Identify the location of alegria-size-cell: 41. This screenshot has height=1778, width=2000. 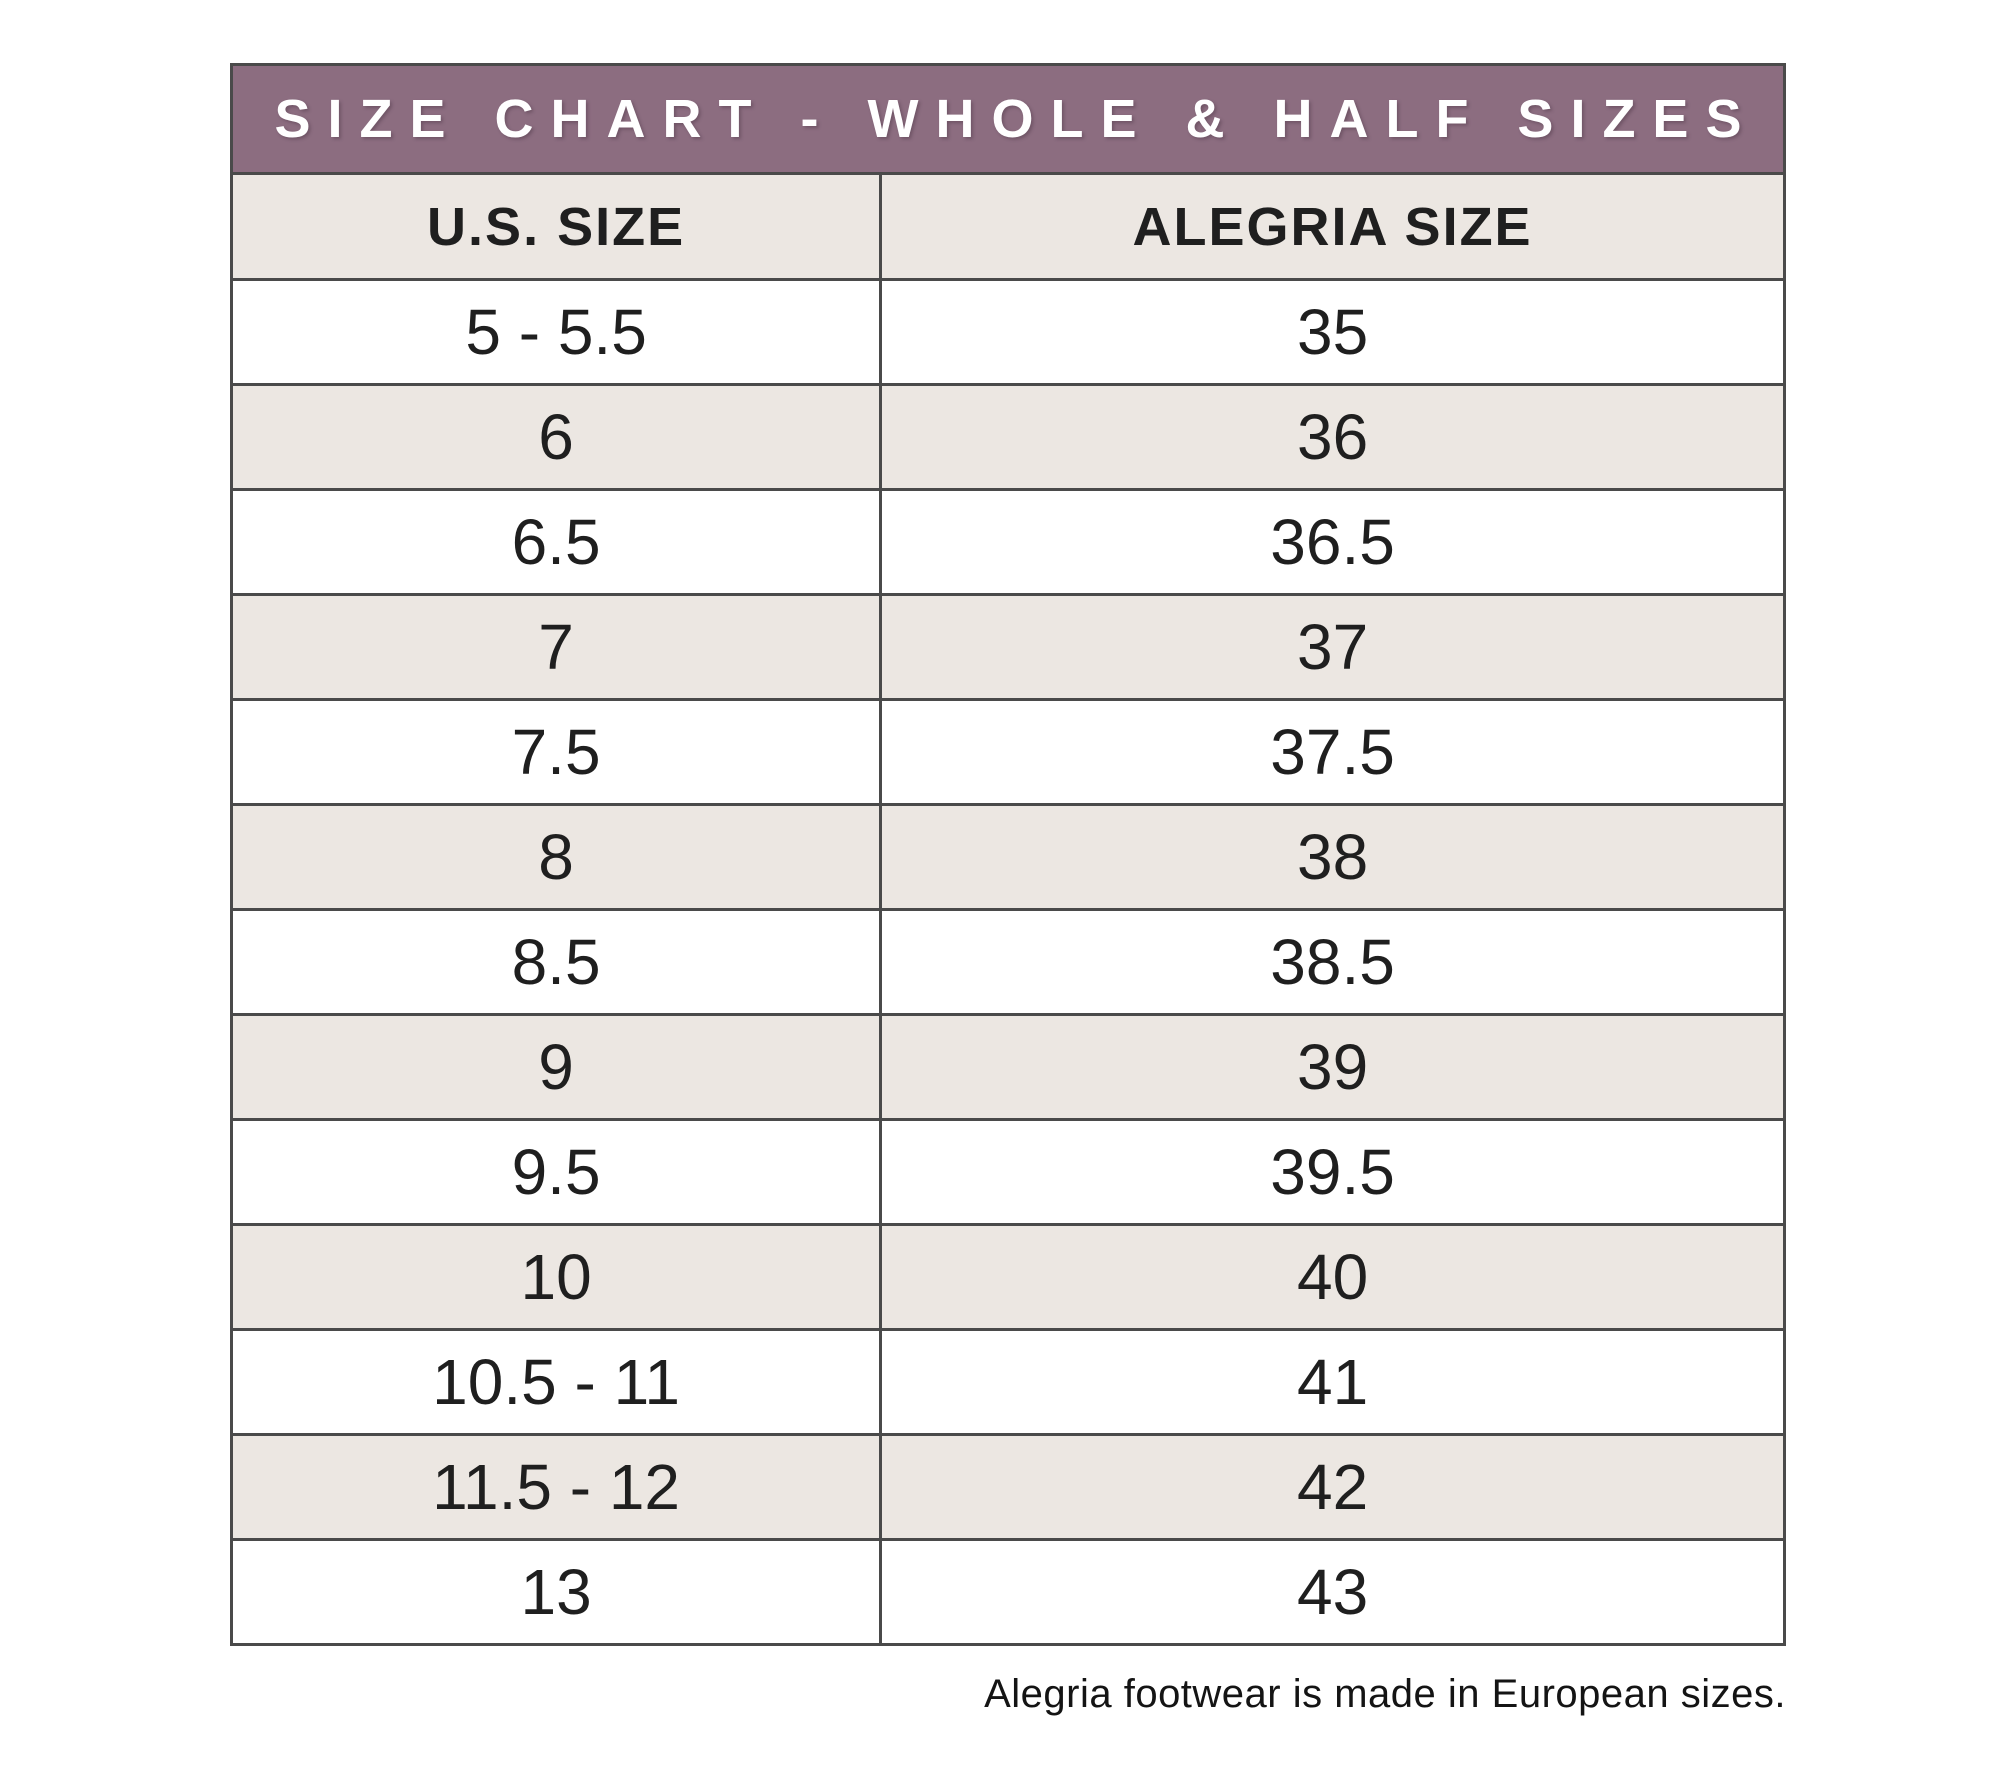
(1332, 1382).